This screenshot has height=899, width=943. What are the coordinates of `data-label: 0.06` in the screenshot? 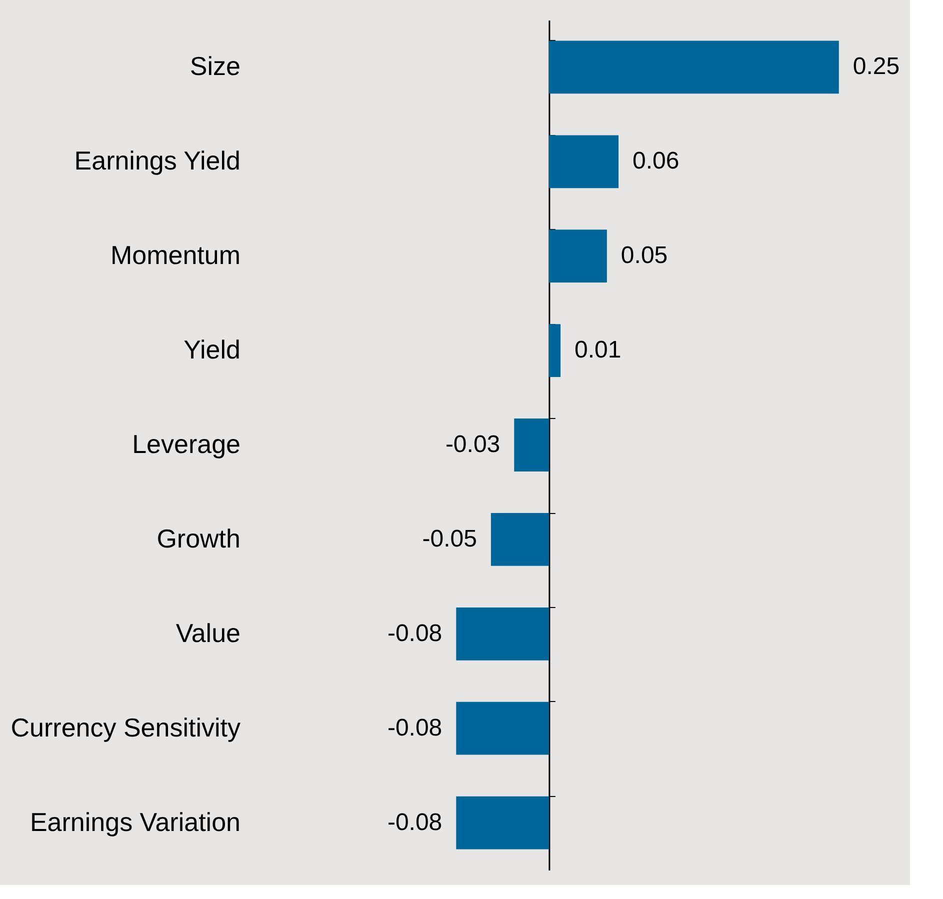 It's located at (656, 161).